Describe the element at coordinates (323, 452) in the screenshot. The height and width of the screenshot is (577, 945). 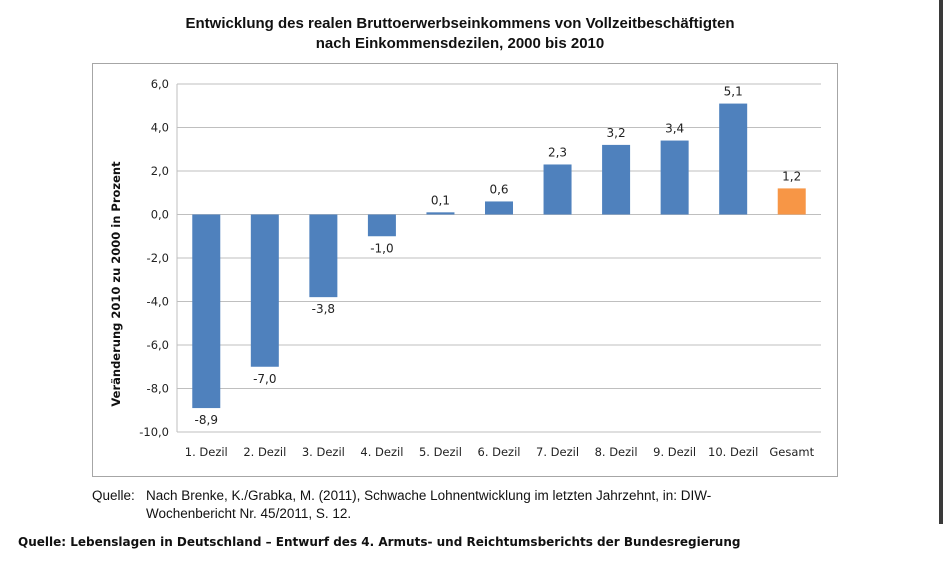
I see `category-label: 3. Dezil` at that location.